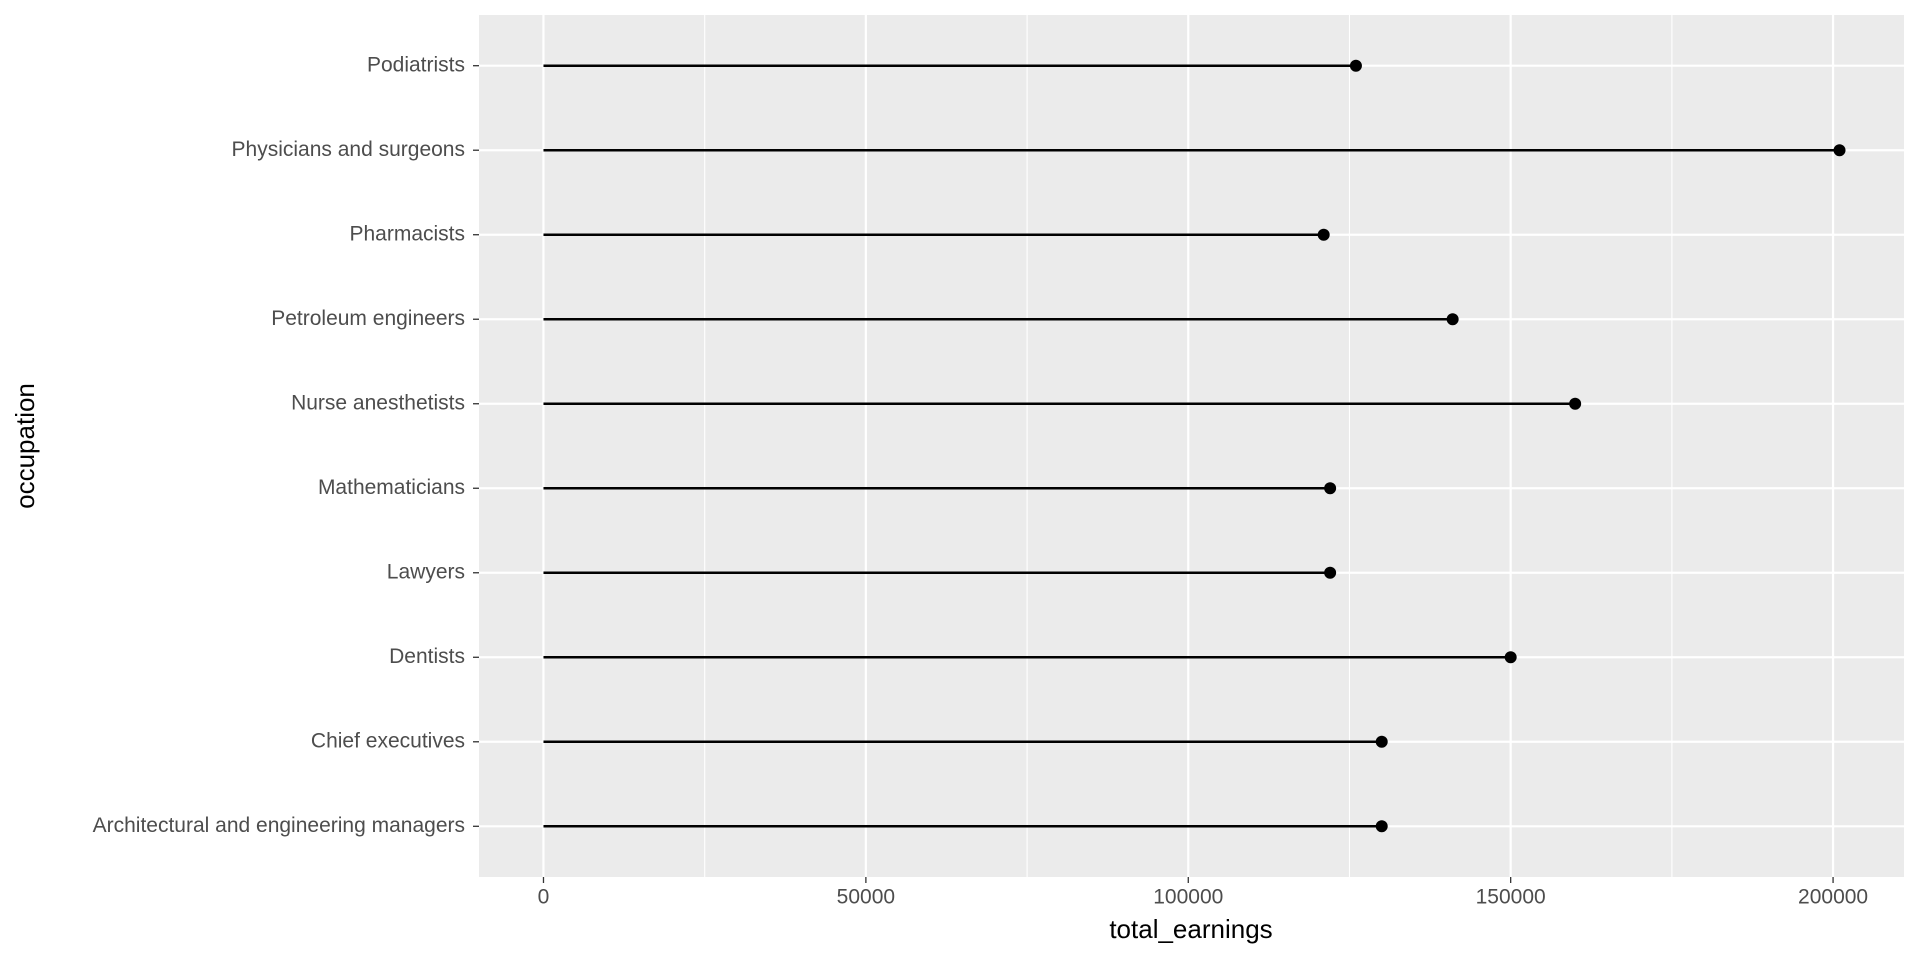 This screenshot has width=1920, height=960. What do you see at coordinates (388, 740) in the screenshot?
I see `y-tick-label: Chief executives` at bounding box center [388, 740].